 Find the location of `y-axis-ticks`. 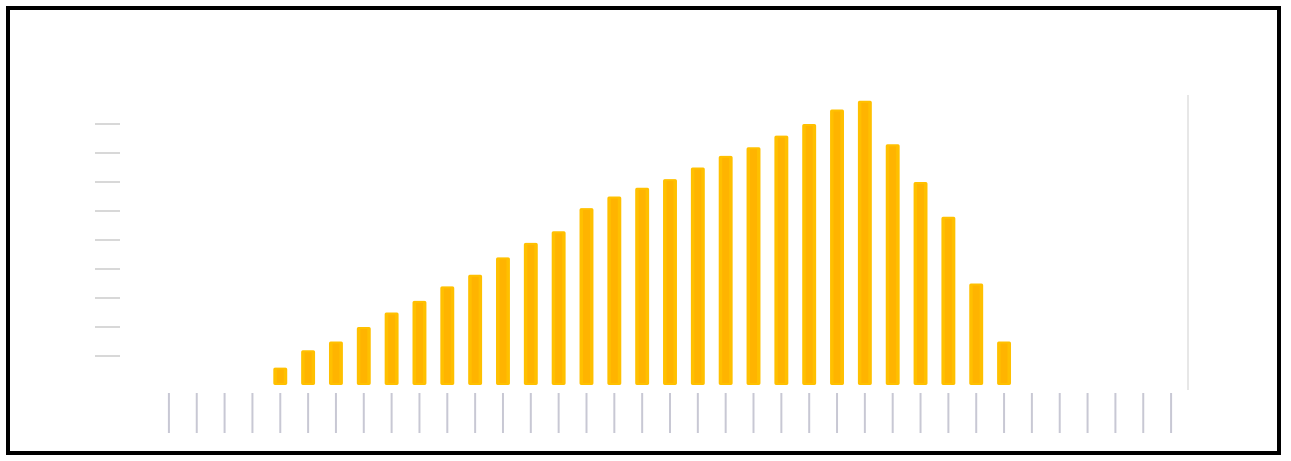

y-axis-ticks is located at coordinates (107, 240).